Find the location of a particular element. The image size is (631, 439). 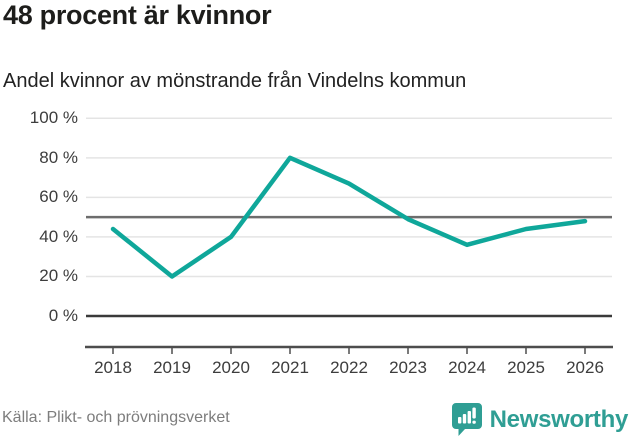

source-note: Källa: Plikt- och prövningsverket is located at coordinates (116, 417).